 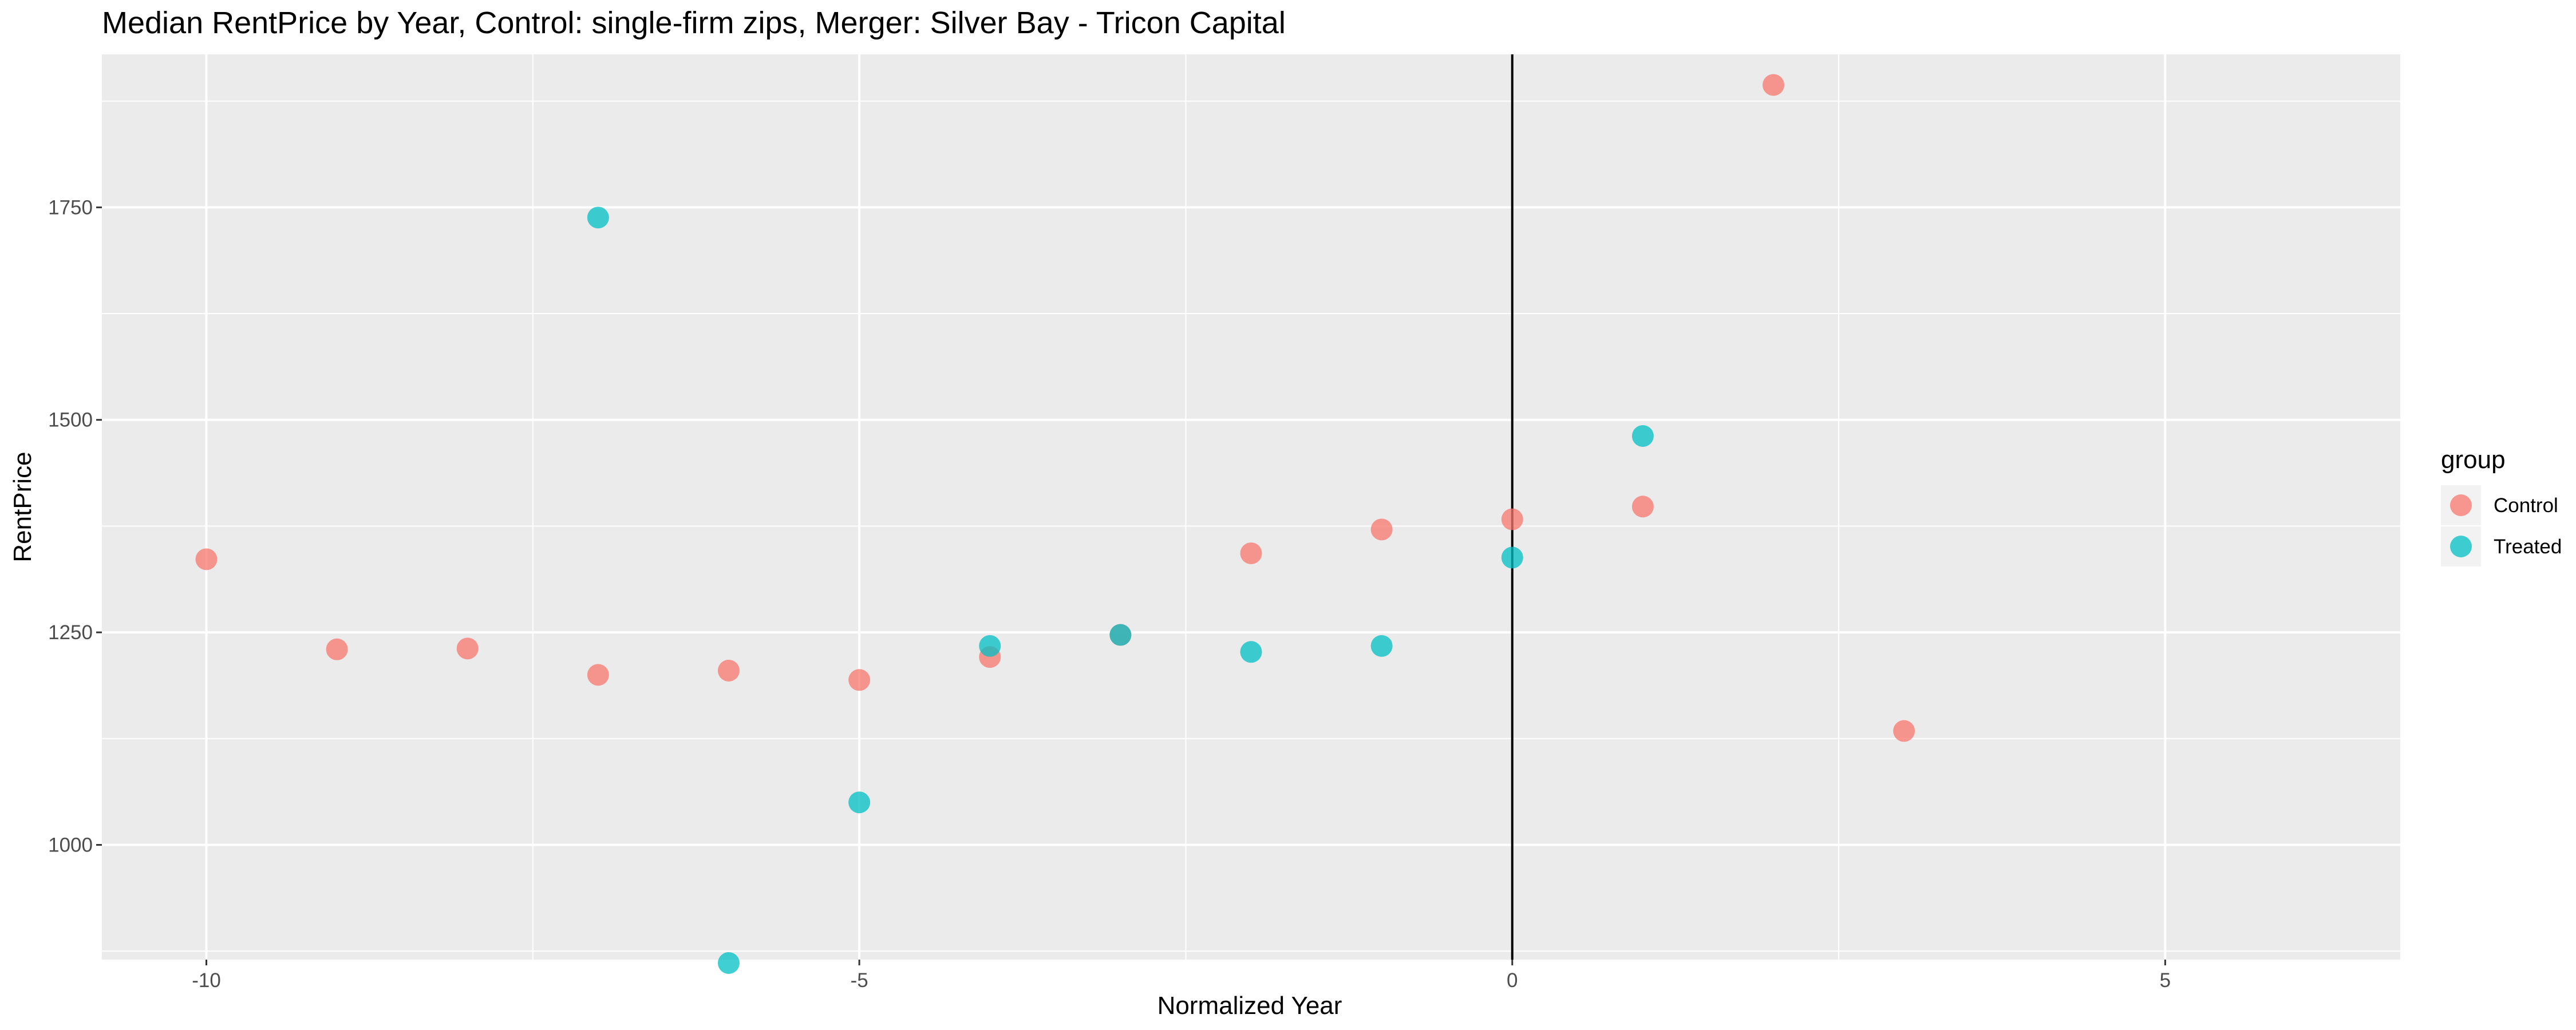 What do you see at coordinates (23, 506) in the screenshot?
I see `y-axis-title: RentPrice` at bounding box center [23, 506].